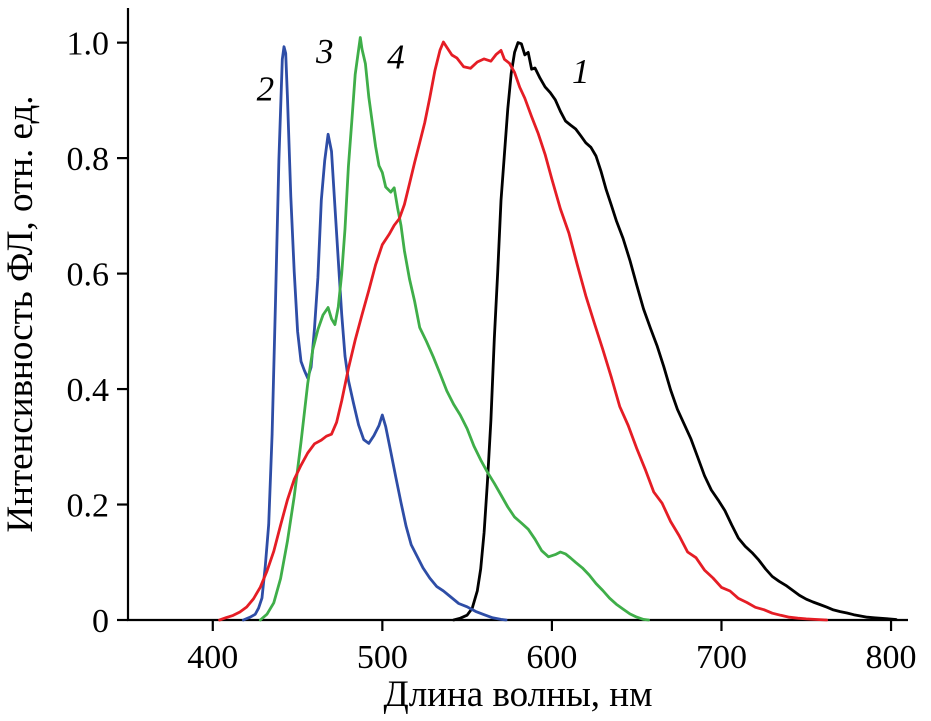  Describe the element at coordinates (581, 71) in the screenshot. I see `curve-label-1: 1` at that location.